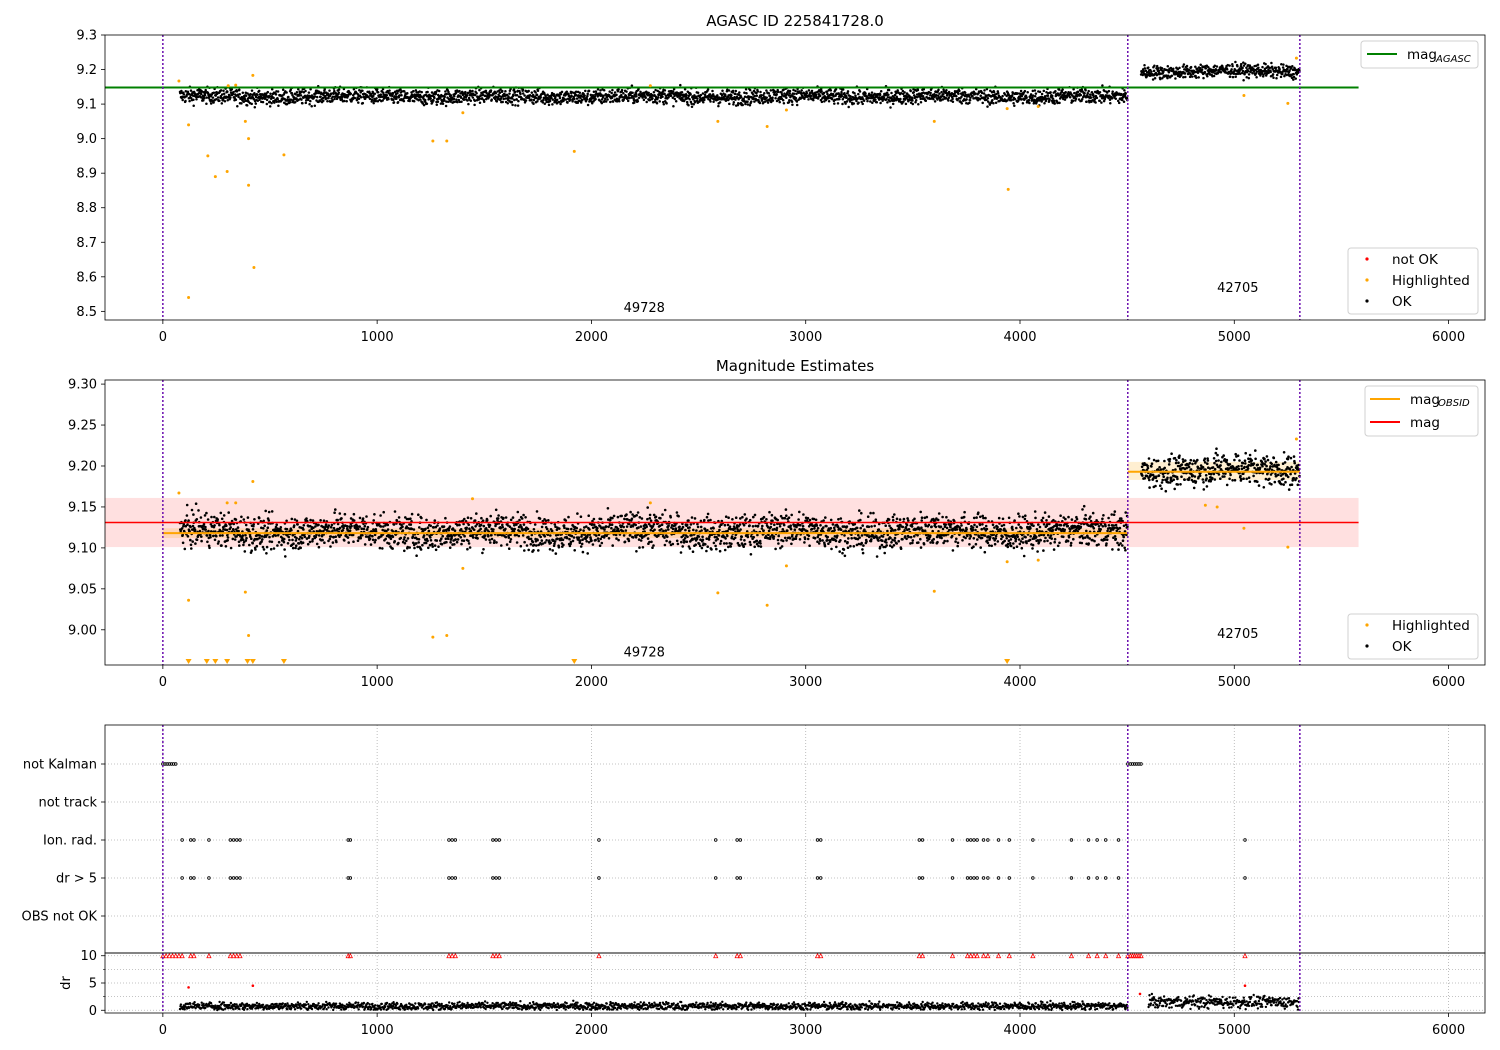 The image size is (1500, 1050). Describe the element at coordinates (86, 105) in the screenshot. I see `y-tick-label: 9.1` at that location.